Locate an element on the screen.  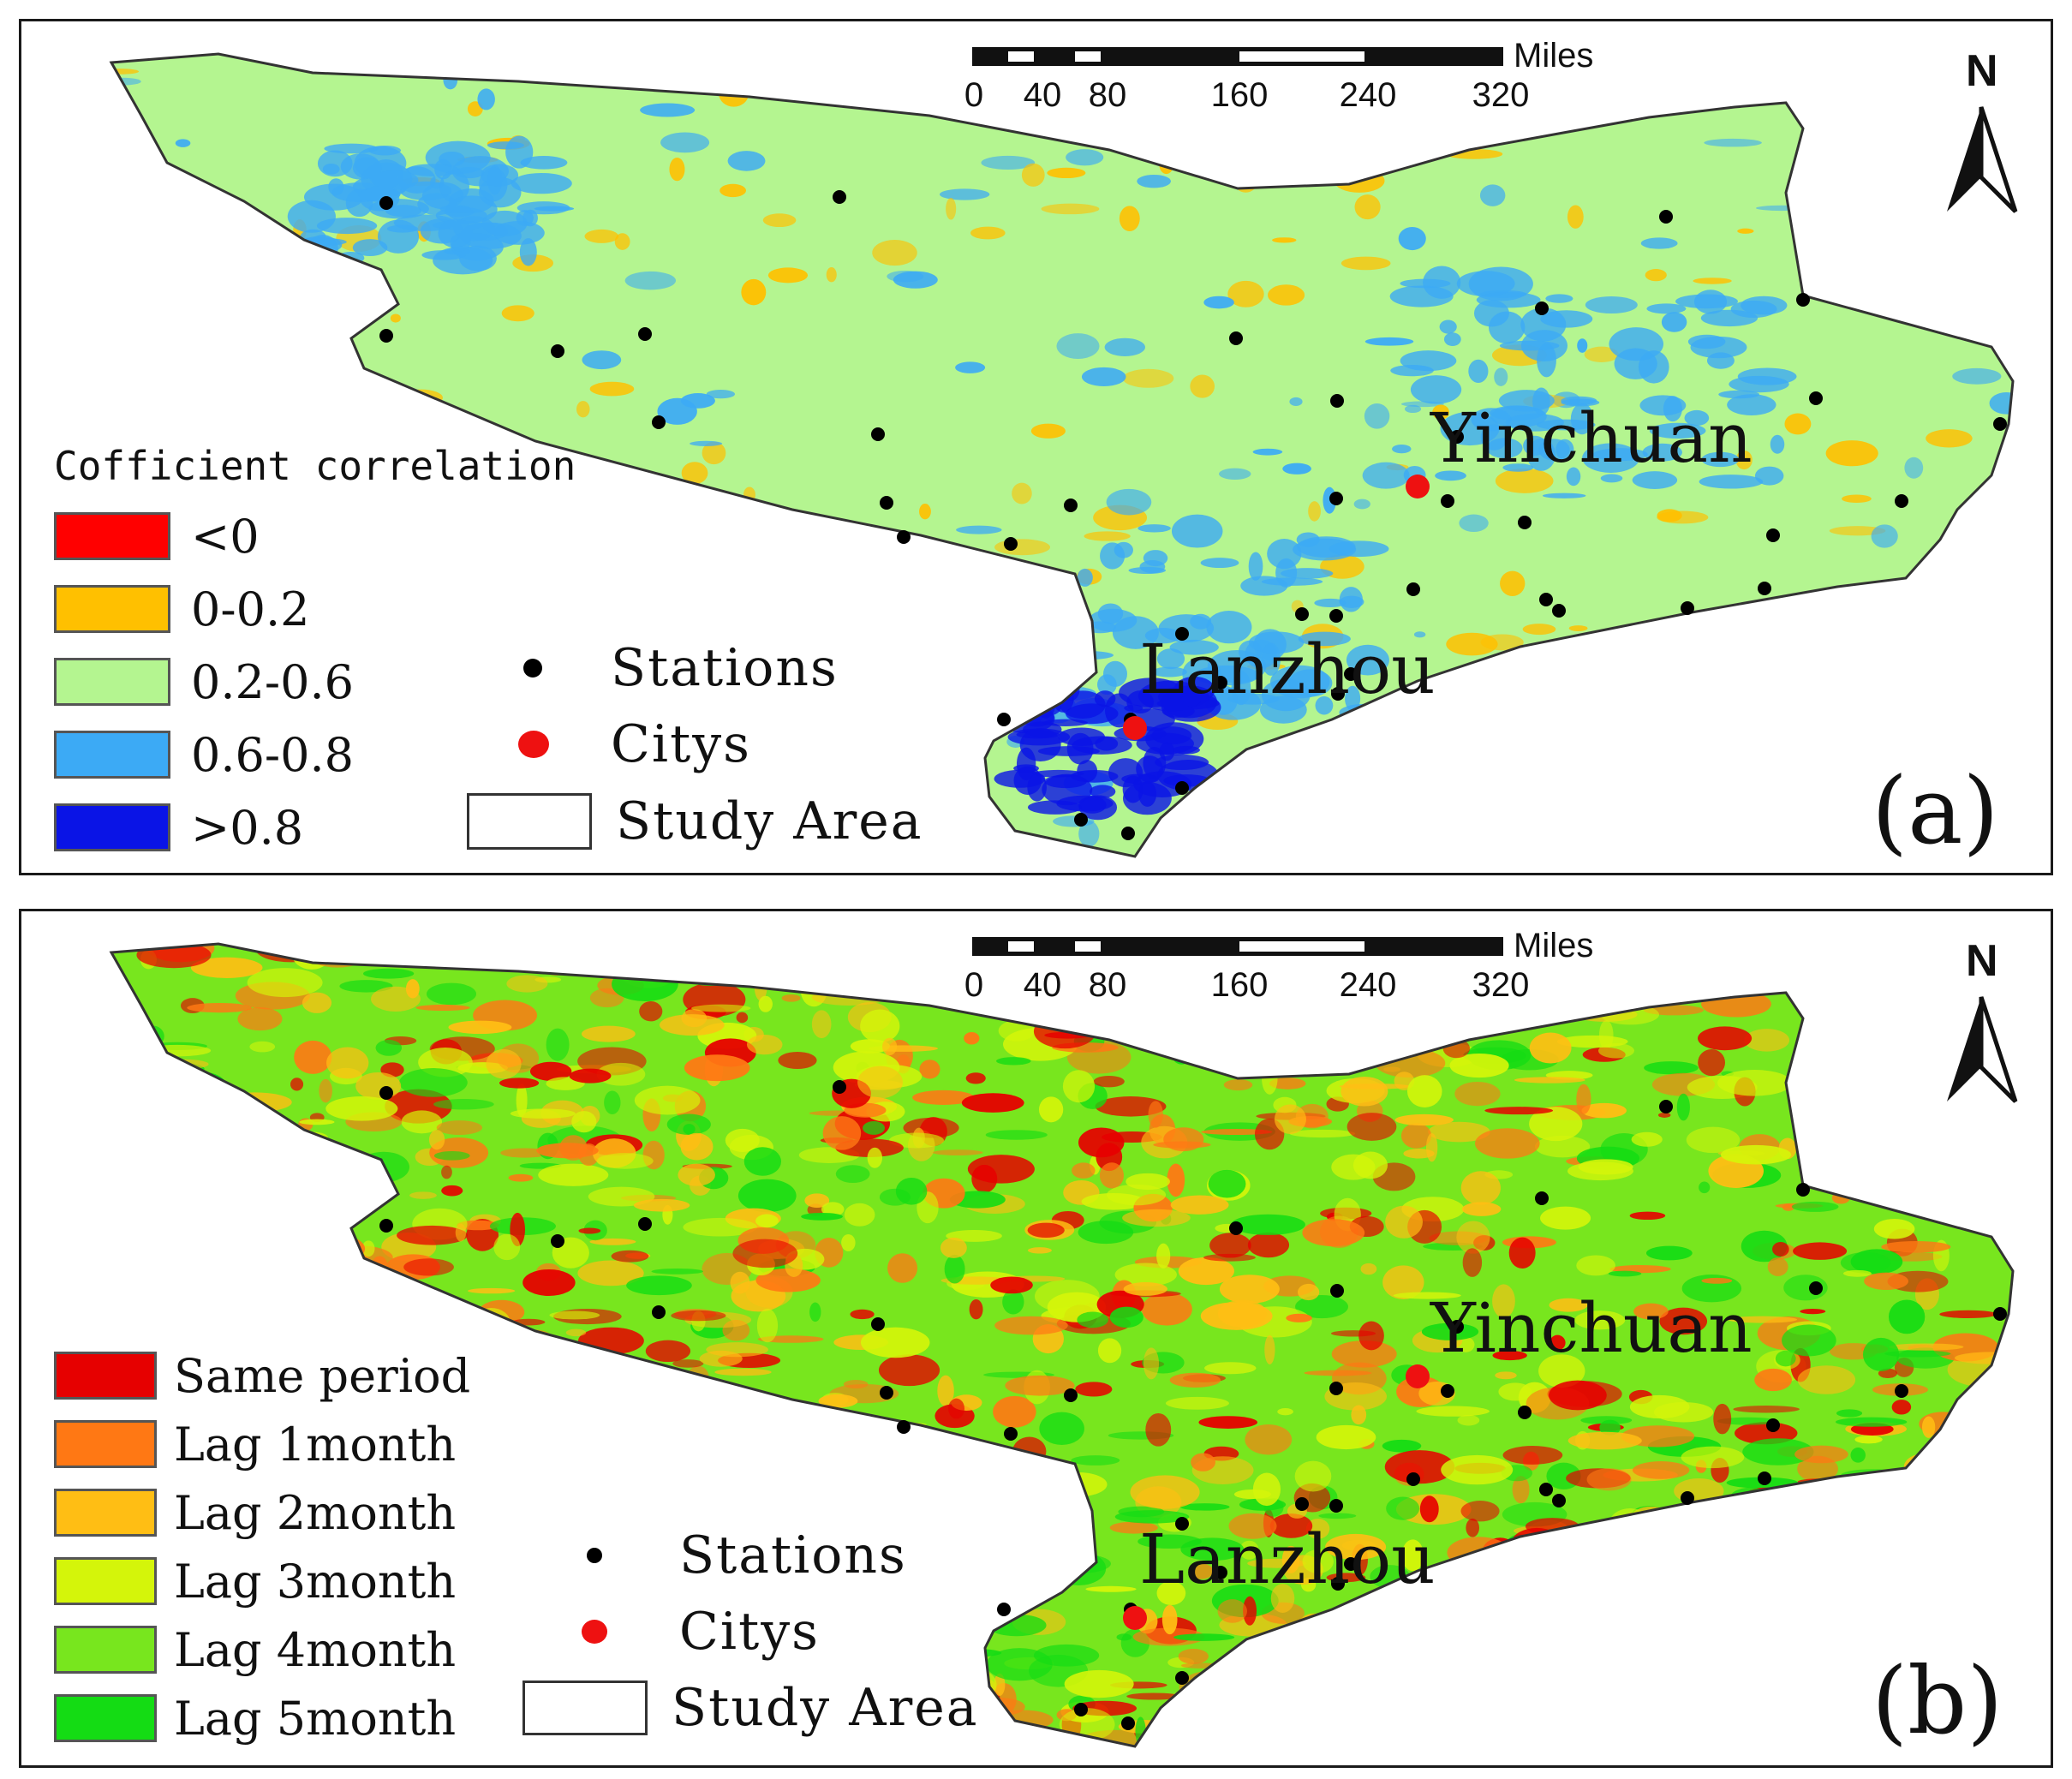
symbol-legend-citys-a: Citys is located at coordinates (622, 744).